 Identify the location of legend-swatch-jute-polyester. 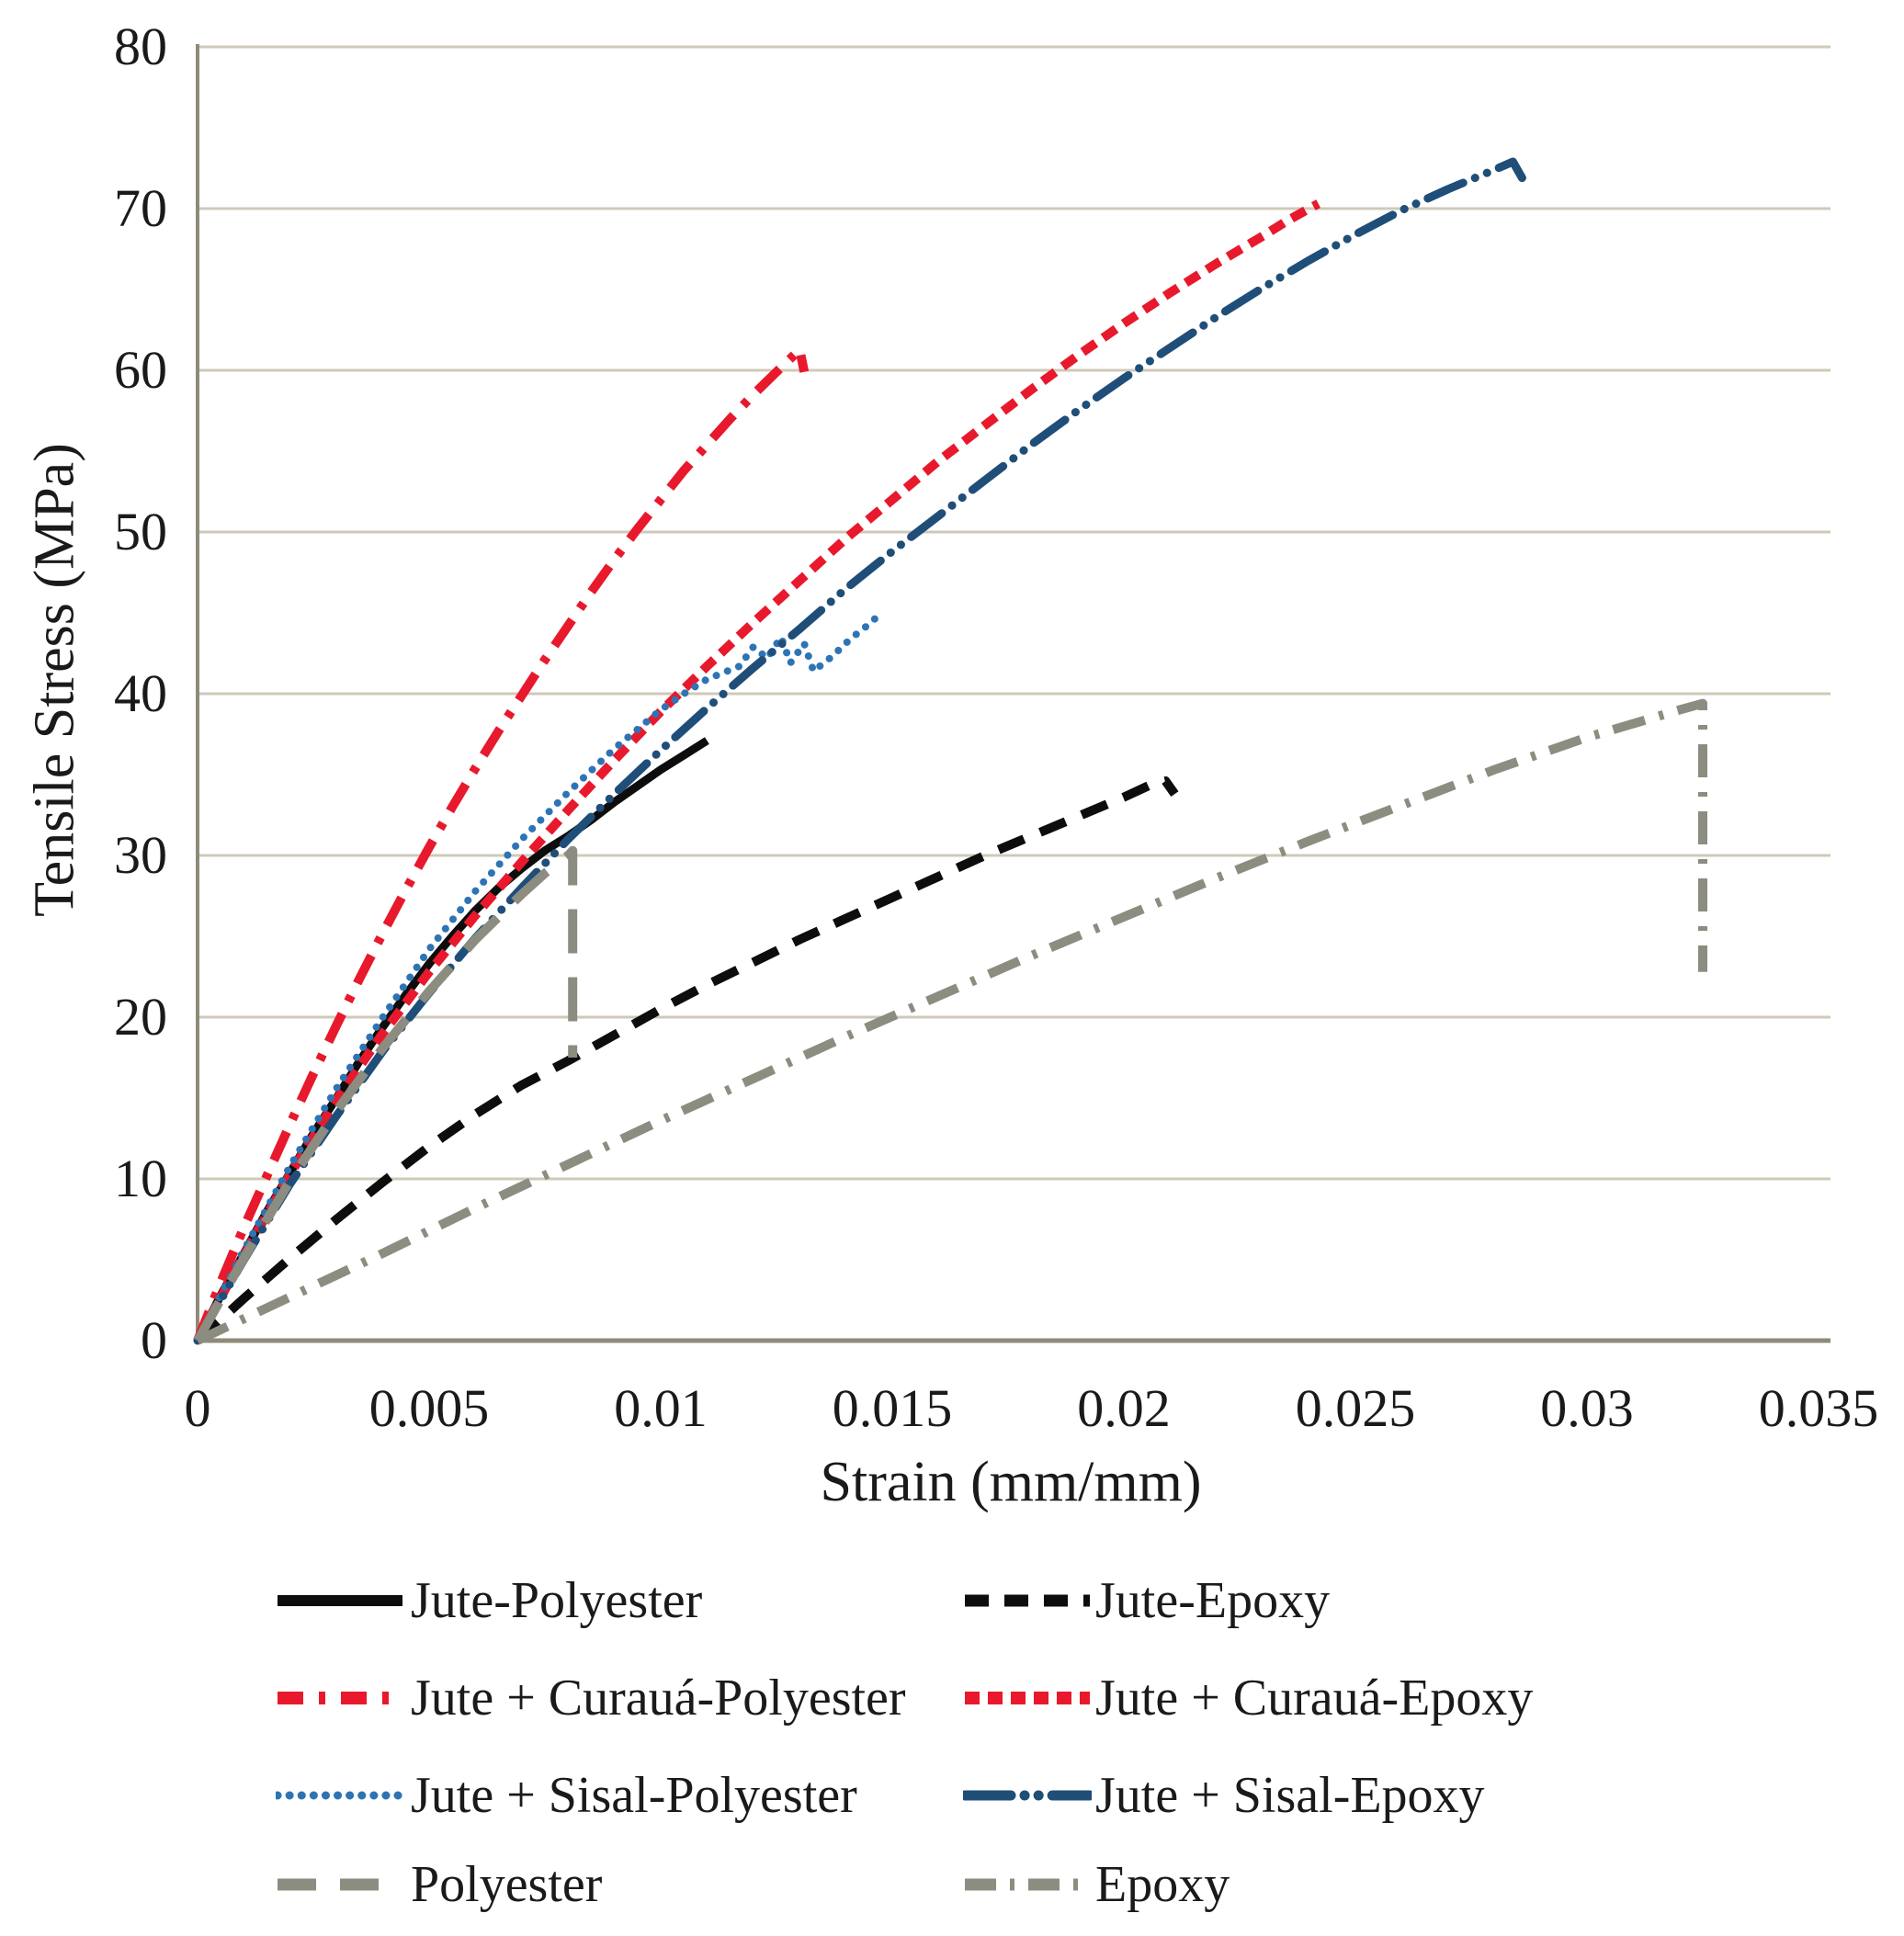
(340, 1601).